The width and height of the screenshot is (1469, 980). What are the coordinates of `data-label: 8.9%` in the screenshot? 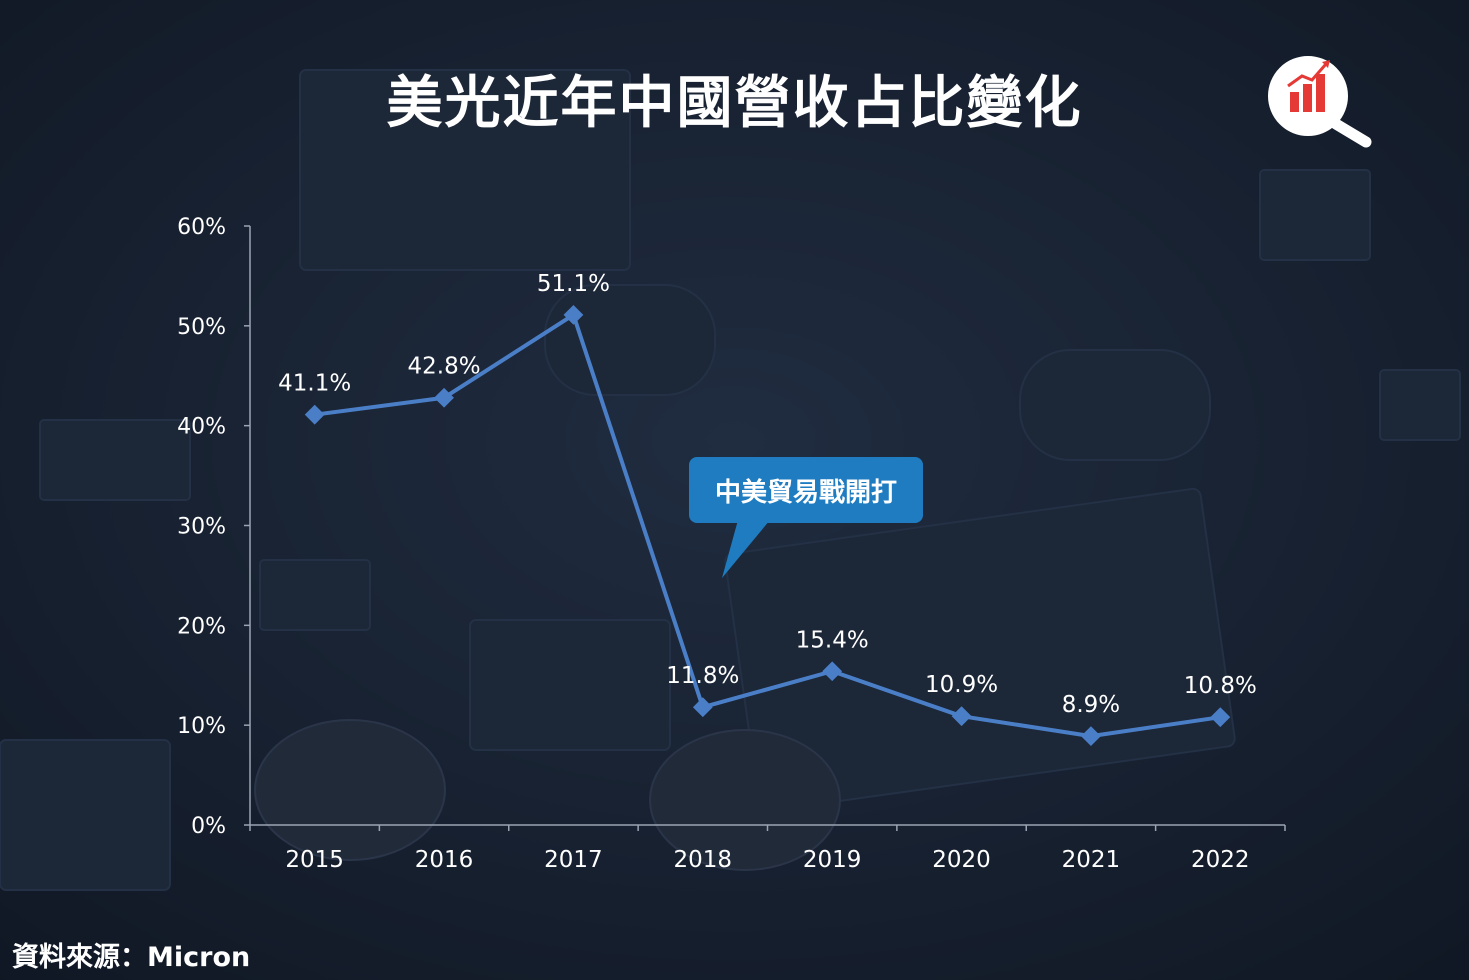 It's located at (1091, 705).